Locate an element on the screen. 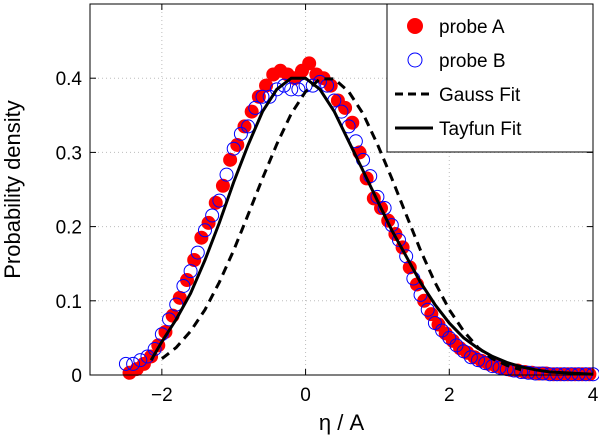 The width and height of the screenshot is (599, 437). y-tick-label: 0 is located at coordinates (76, 376).